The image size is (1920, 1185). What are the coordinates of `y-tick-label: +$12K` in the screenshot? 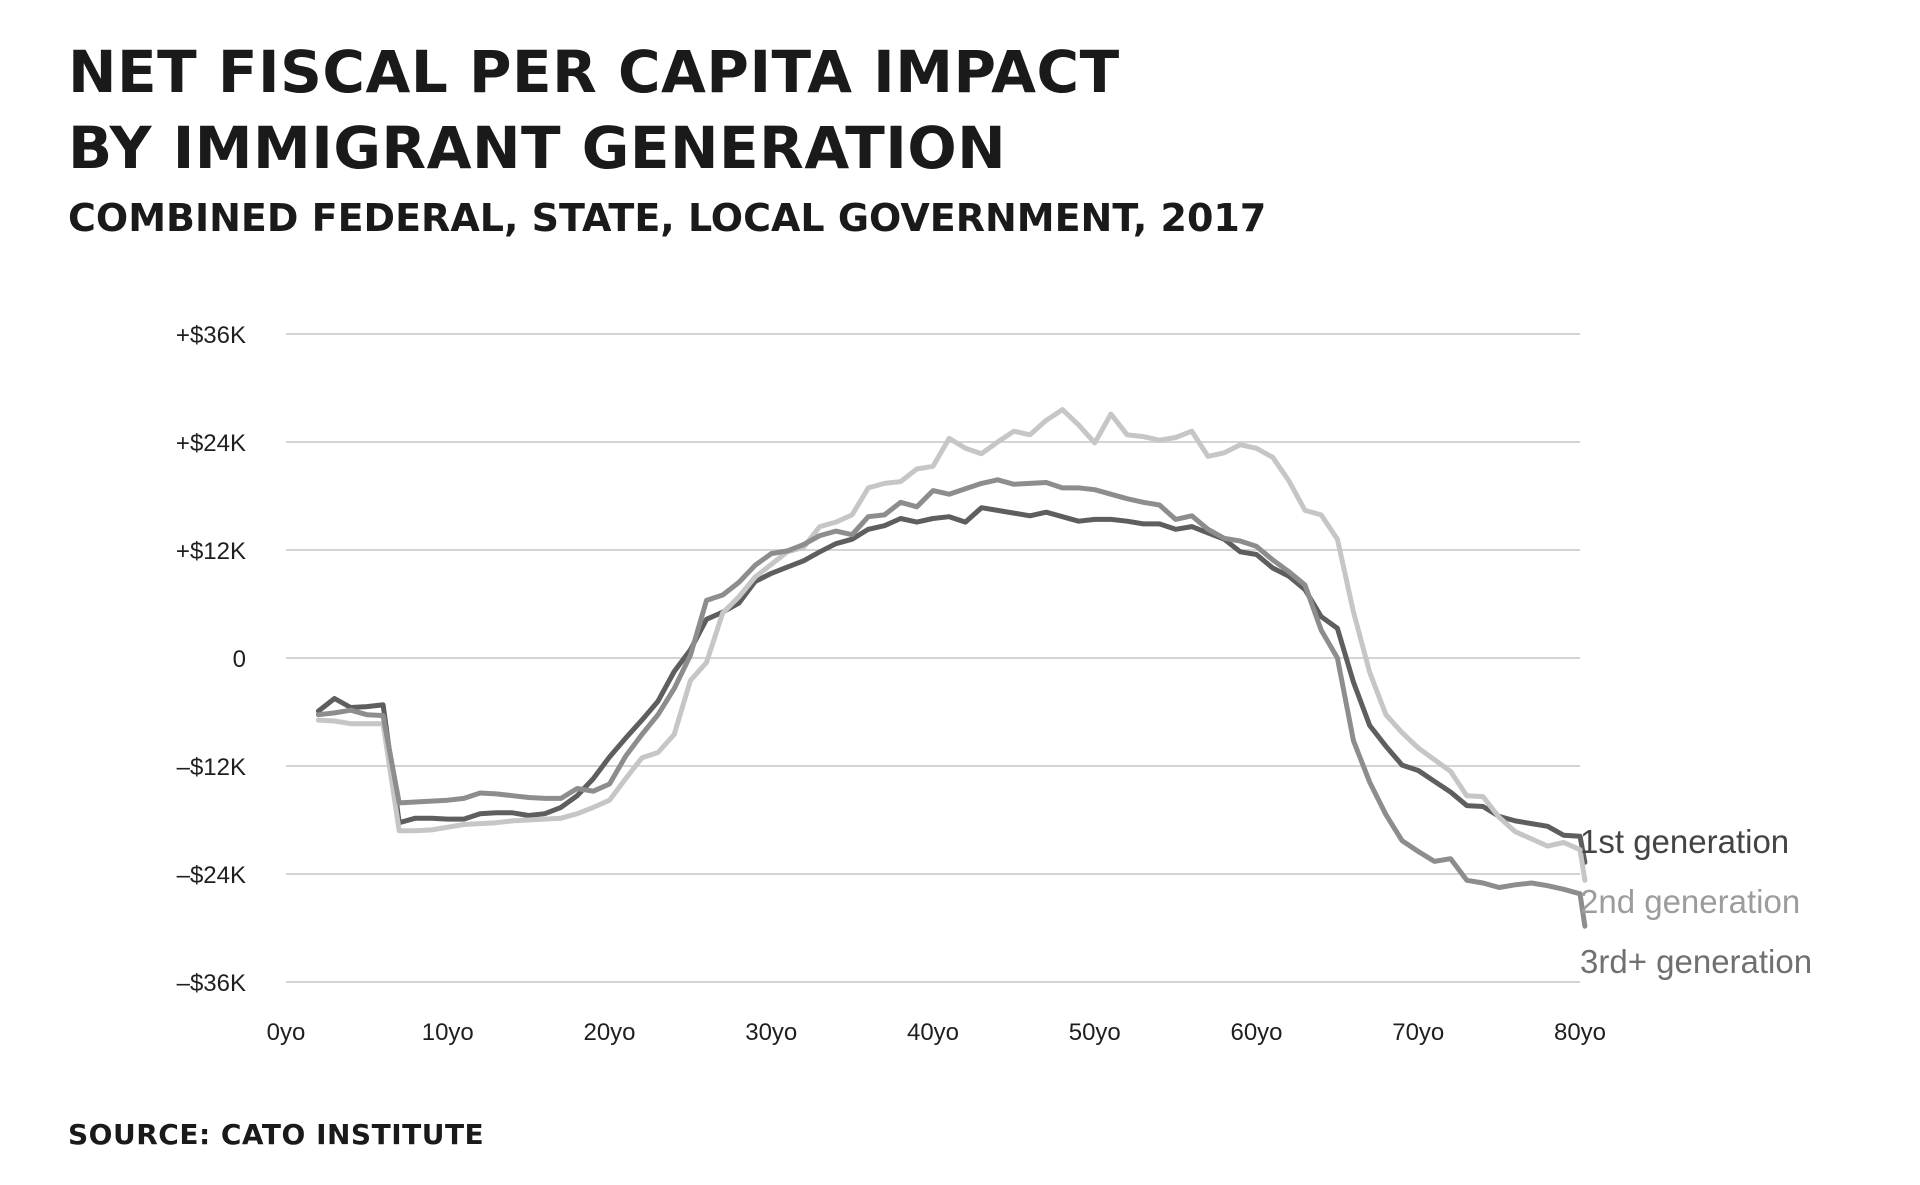 It's located at (211, 551).